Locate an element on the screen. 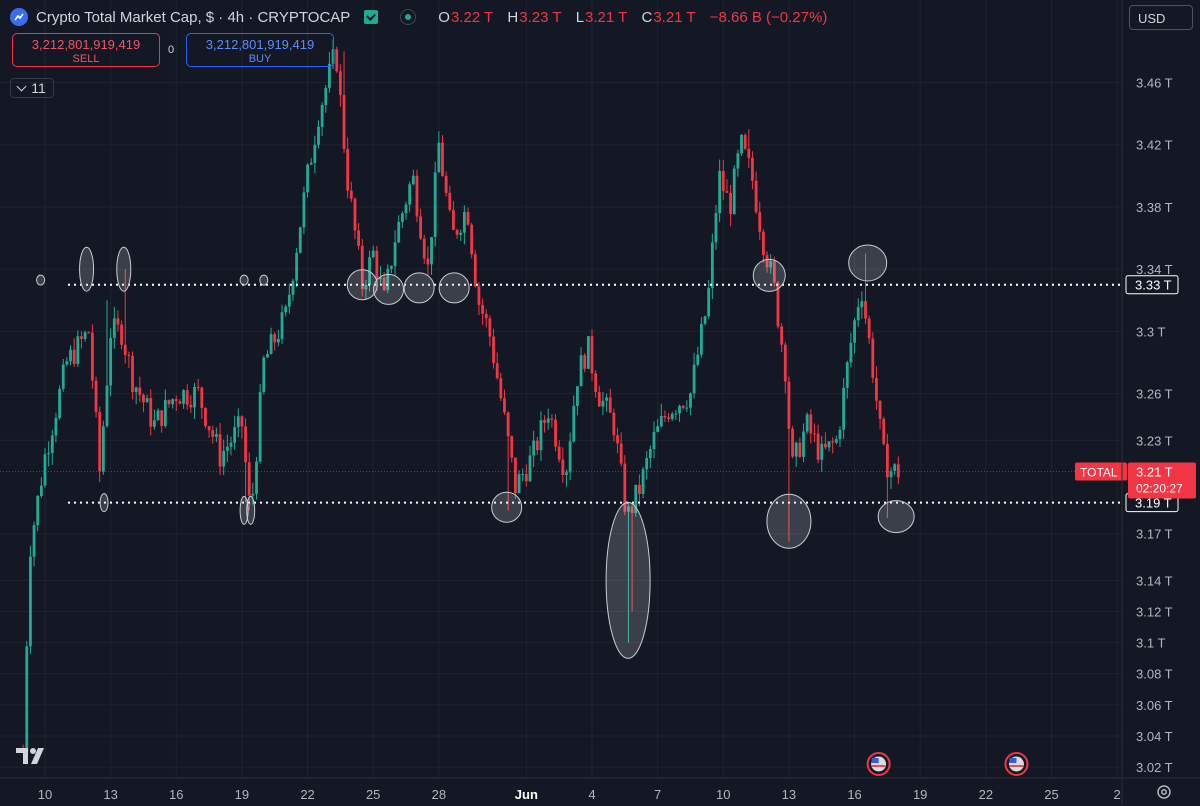 This screenshot has height=806, width=1200. y-tick-label: 3.04 T is located at coordinates (1154, 736).